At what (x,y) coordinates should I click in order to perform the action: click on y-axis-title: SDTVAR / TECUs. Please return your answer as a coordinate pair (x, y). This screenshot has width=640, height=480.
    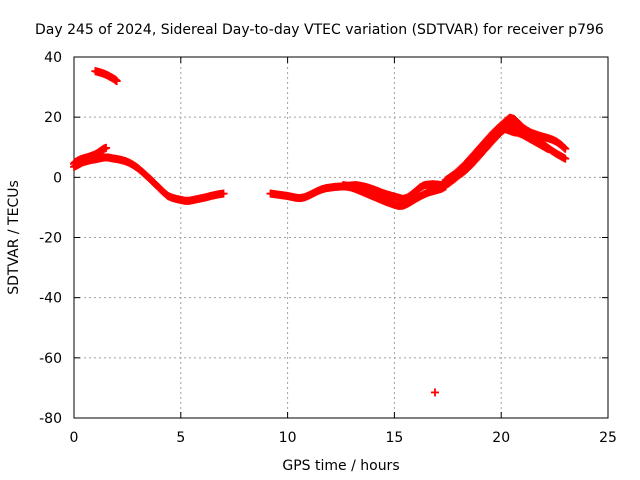
    Looking at the image, I should click on (14, 237).